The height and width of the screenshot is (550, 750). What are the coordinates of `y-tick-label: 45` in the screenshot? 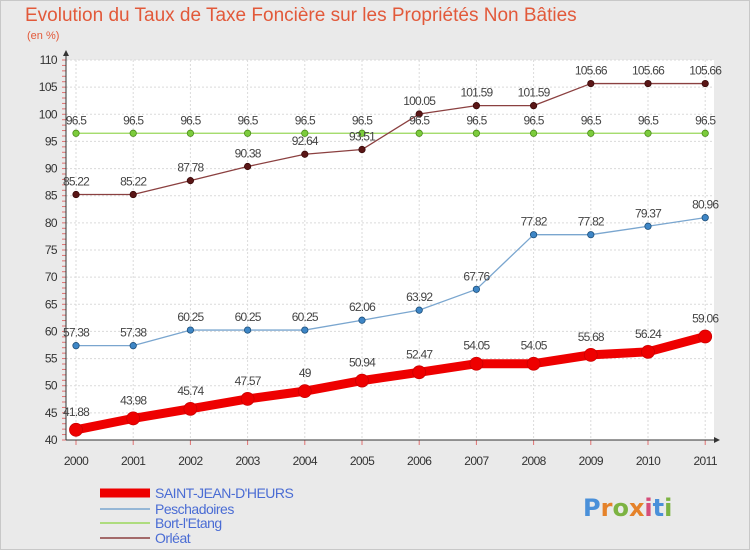 It's located at (51, 413).